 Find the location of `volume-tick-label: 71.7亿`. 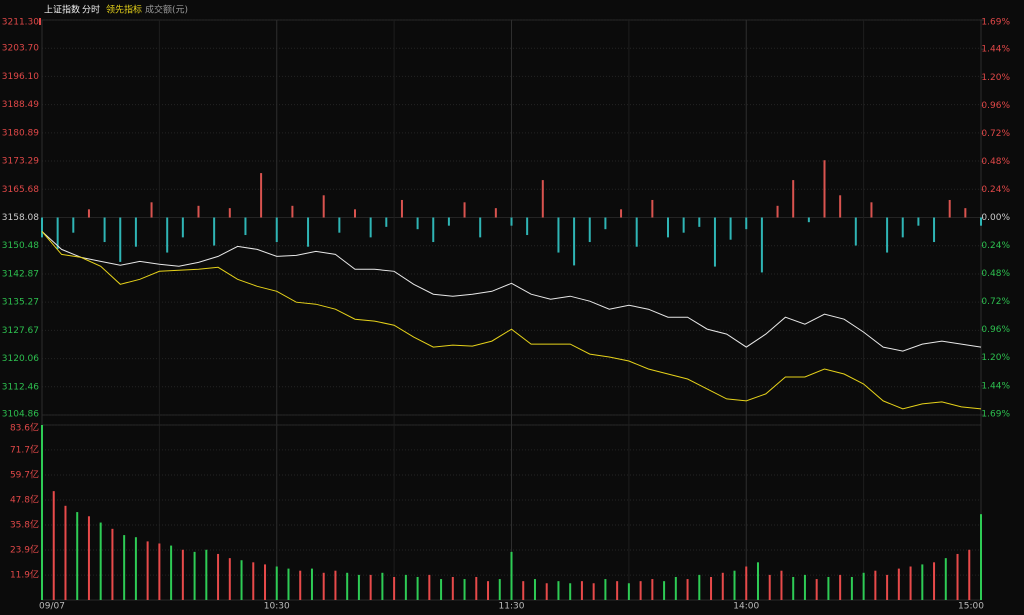

volume-tick-label: 71.7亿 is located at coordinates (24, 449).